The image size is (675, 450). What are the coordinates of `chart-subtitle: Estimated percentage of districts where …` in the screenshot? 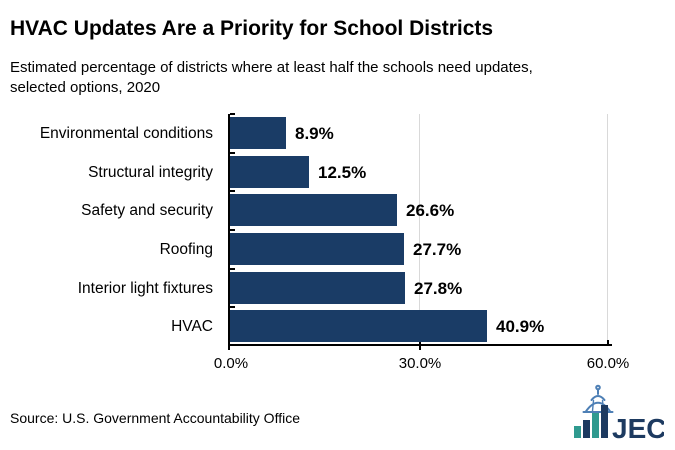 It's located at (271, 78).